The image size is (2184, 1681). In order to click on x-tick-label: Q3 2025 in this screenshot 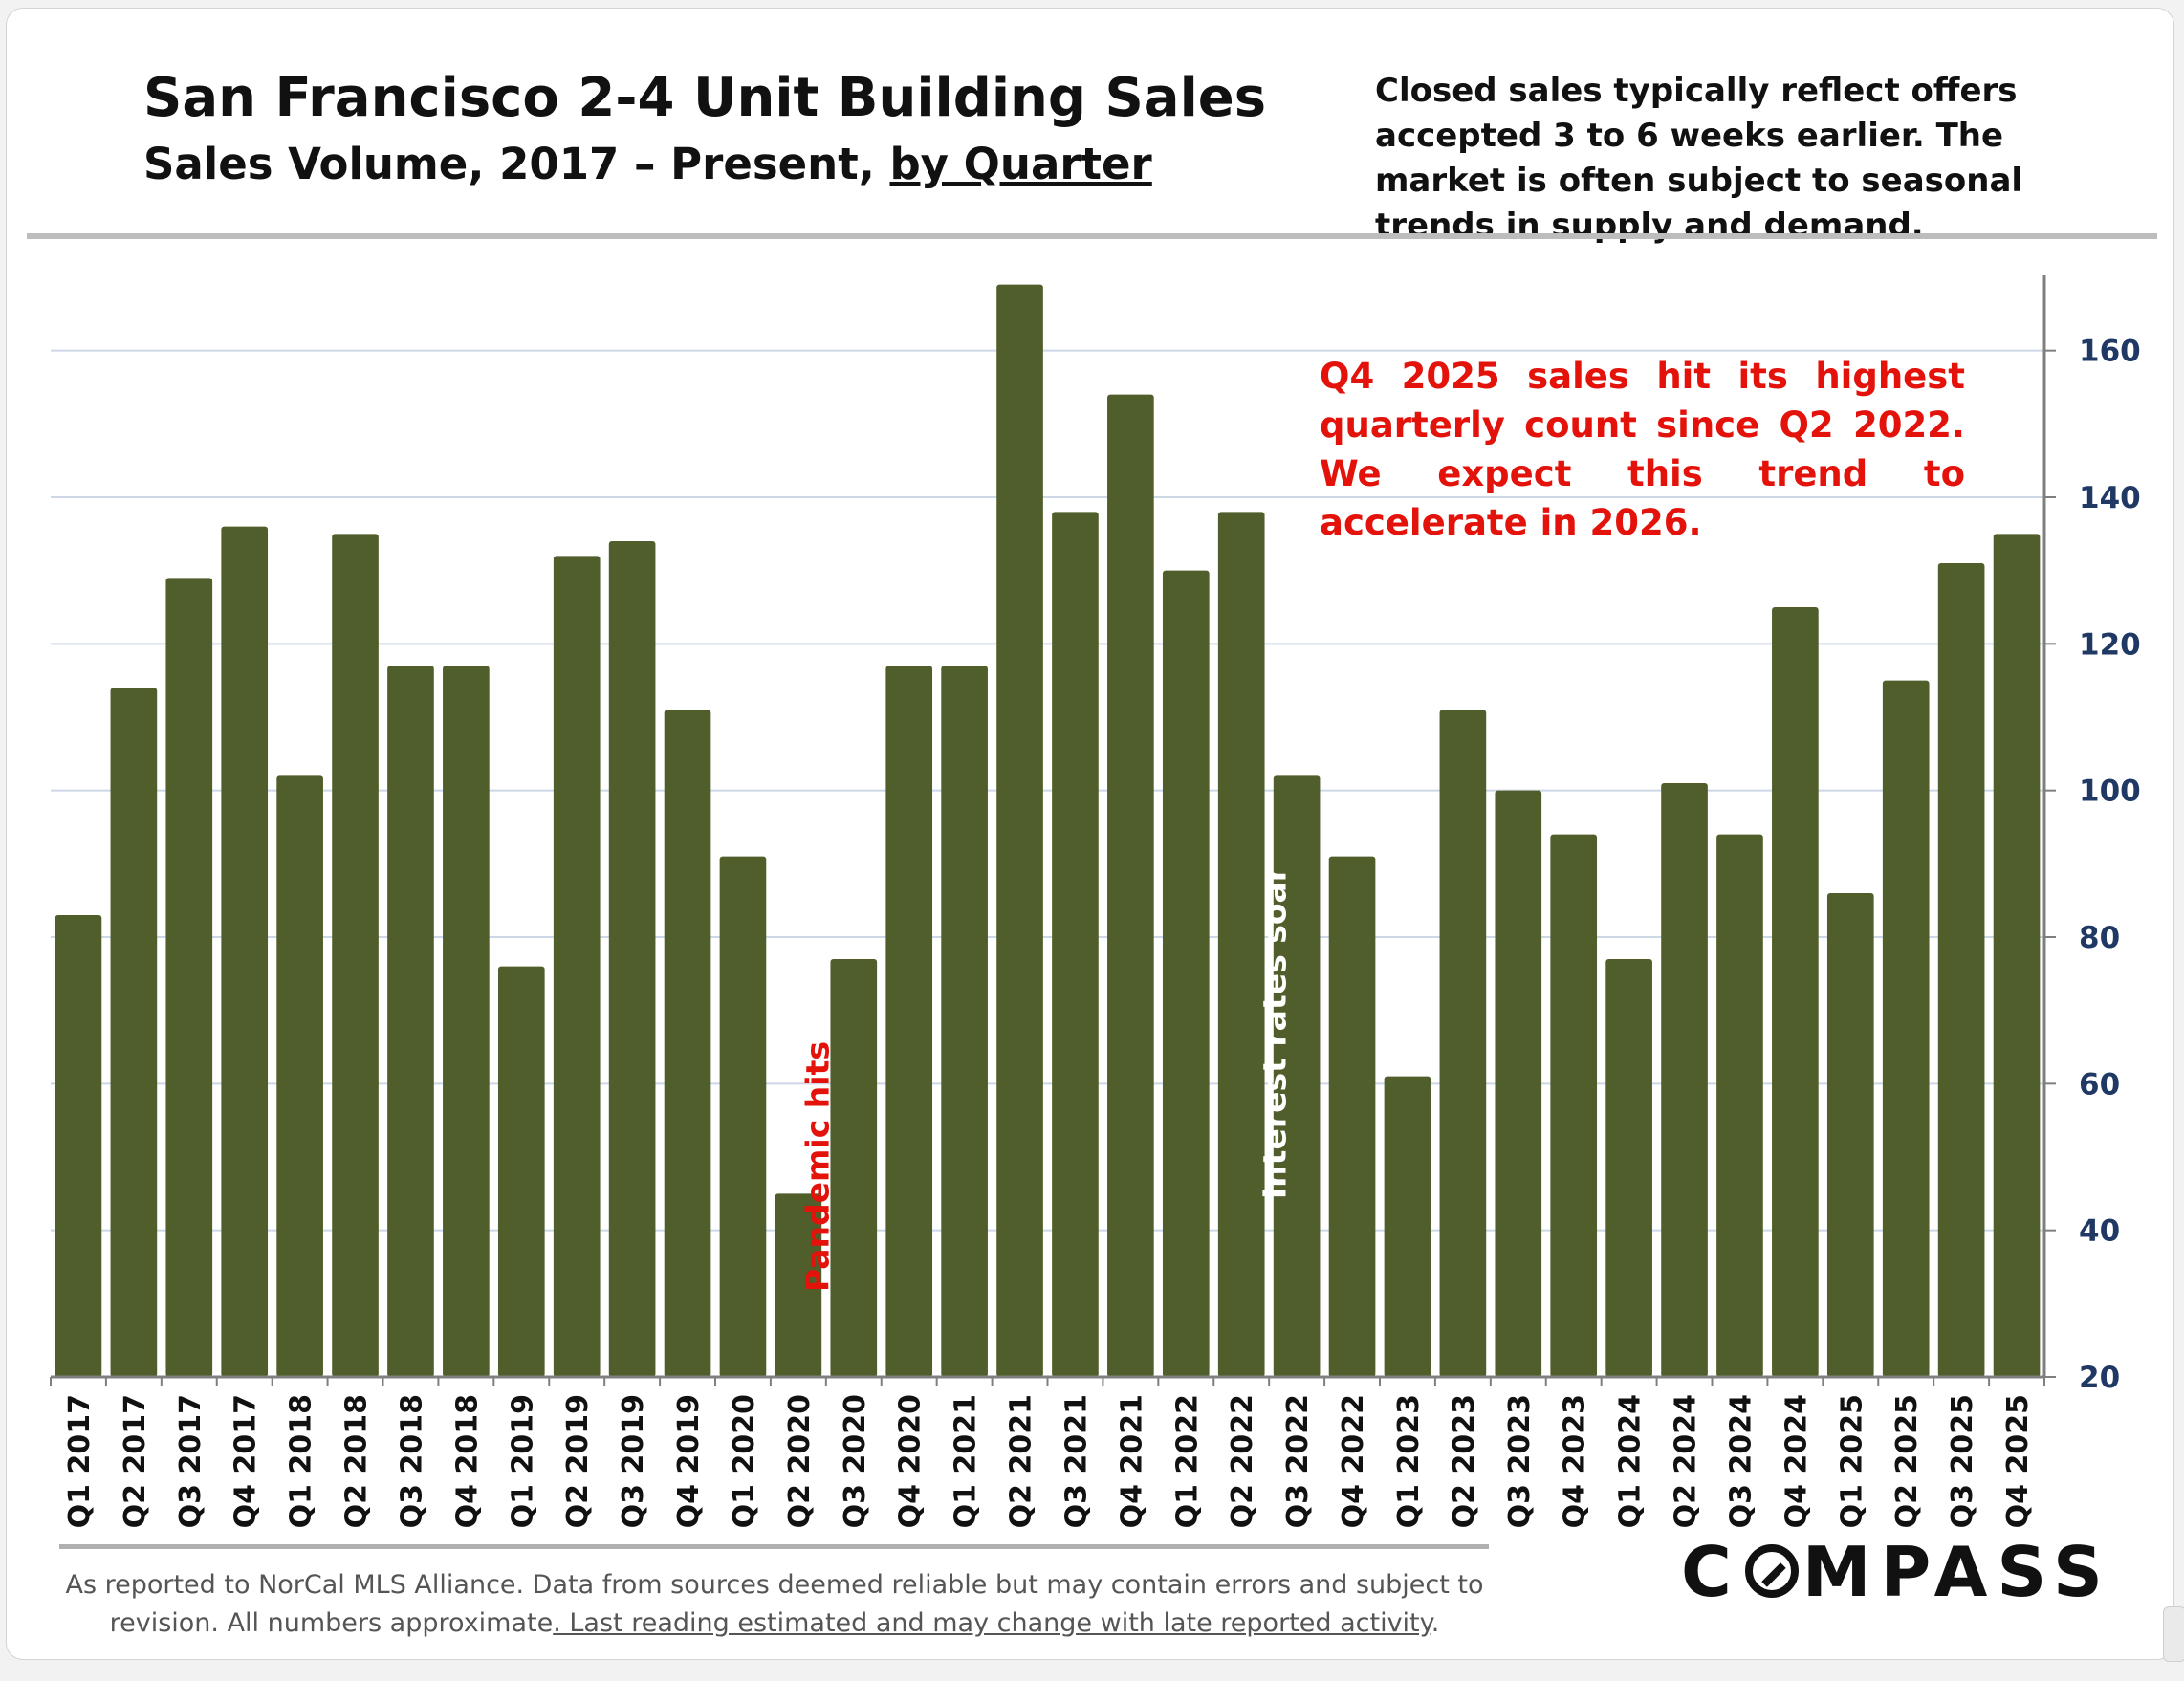, I will do `click(1963, 1461)`.